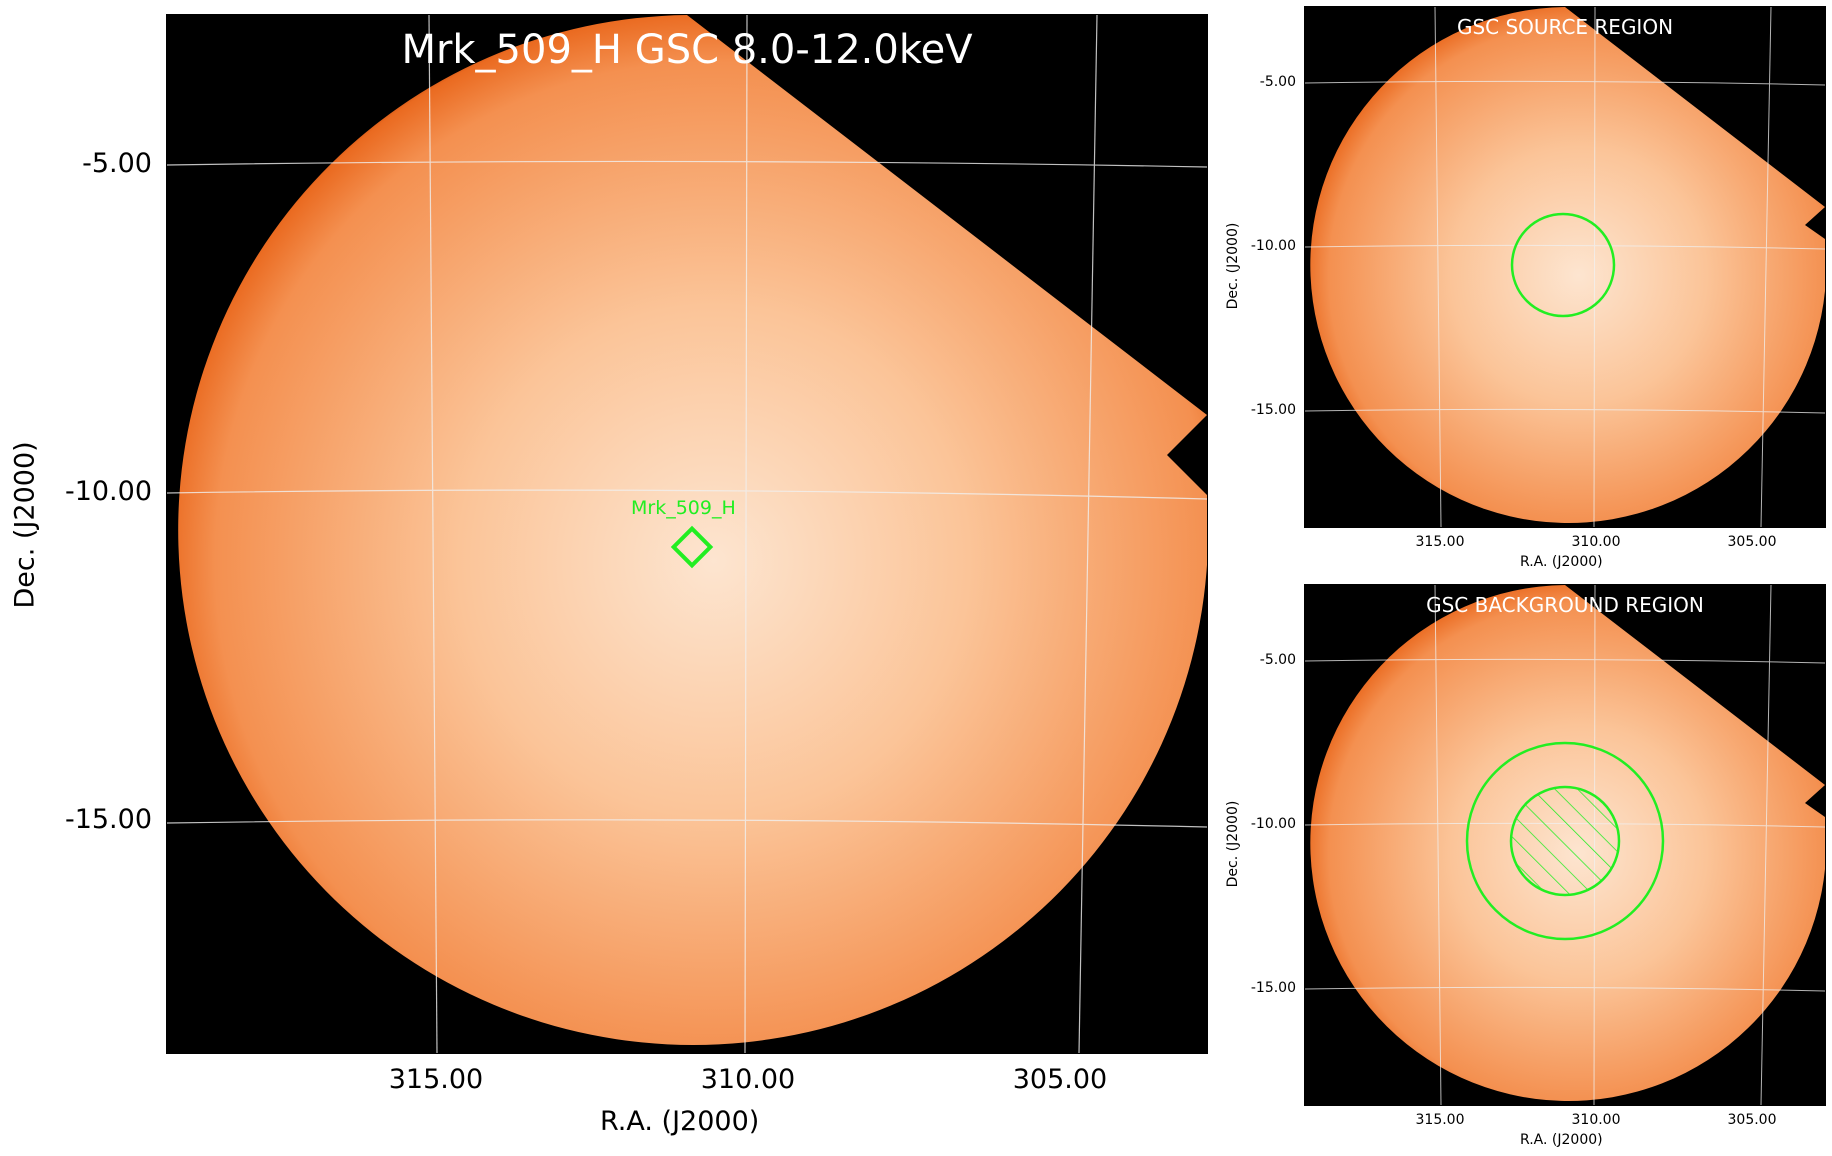 Image resolution: width=1832 pixels, height=1156 pixels. Describe the element at coordinates (25, 525) in the screenshot. I see `main-ylabel: Dec. (J2000)` at that location.